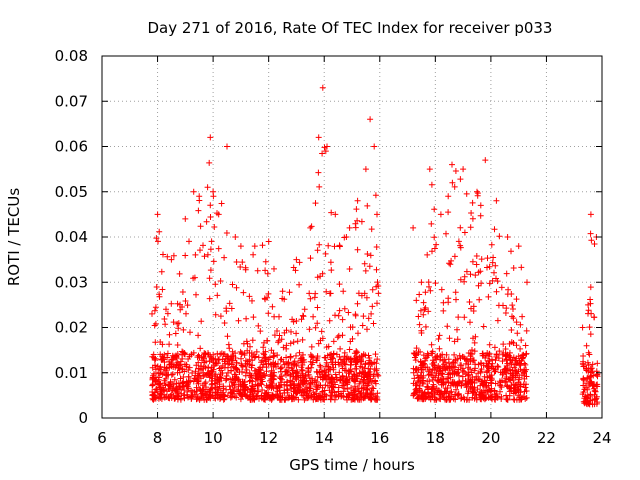 Image resolution: width=640 pixels, height=480 pixels. Describe the element at coordinates (324, 438) in the screenshot. I see `x-tick-label: 14` at that location.